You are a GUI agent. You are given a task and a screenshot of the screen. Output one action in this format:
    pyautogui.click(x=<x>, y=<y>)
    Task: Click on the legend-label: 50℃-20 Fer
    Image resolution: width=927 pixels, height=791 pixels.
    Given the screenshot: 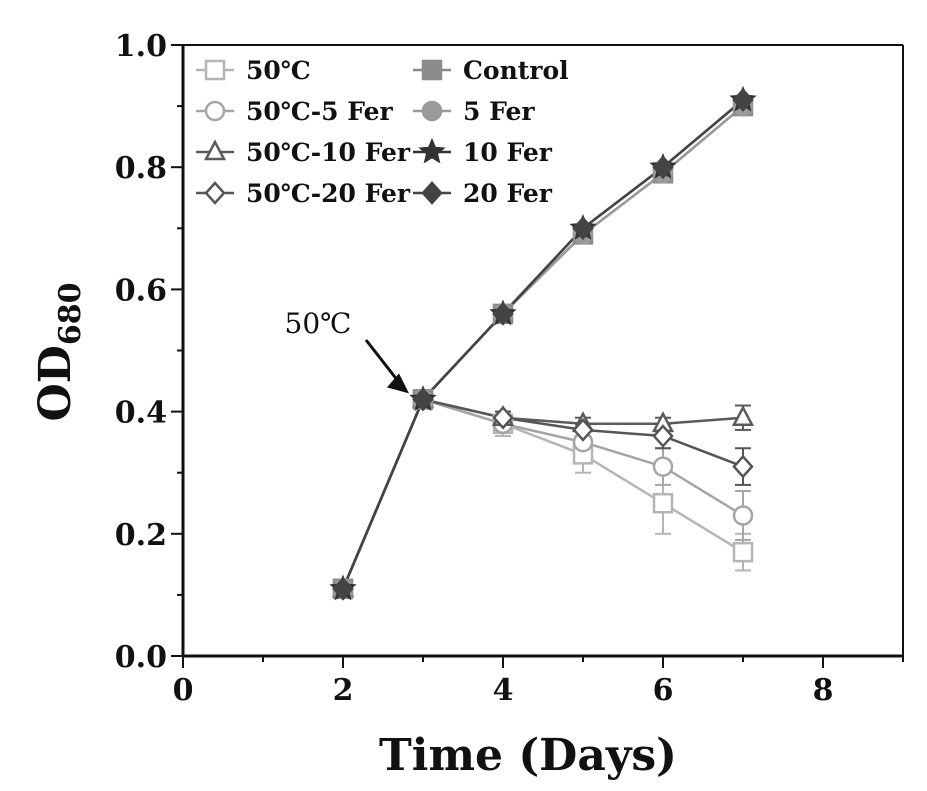 What is the action you would take?
    pyautogui.click(x=328, y=193)
    